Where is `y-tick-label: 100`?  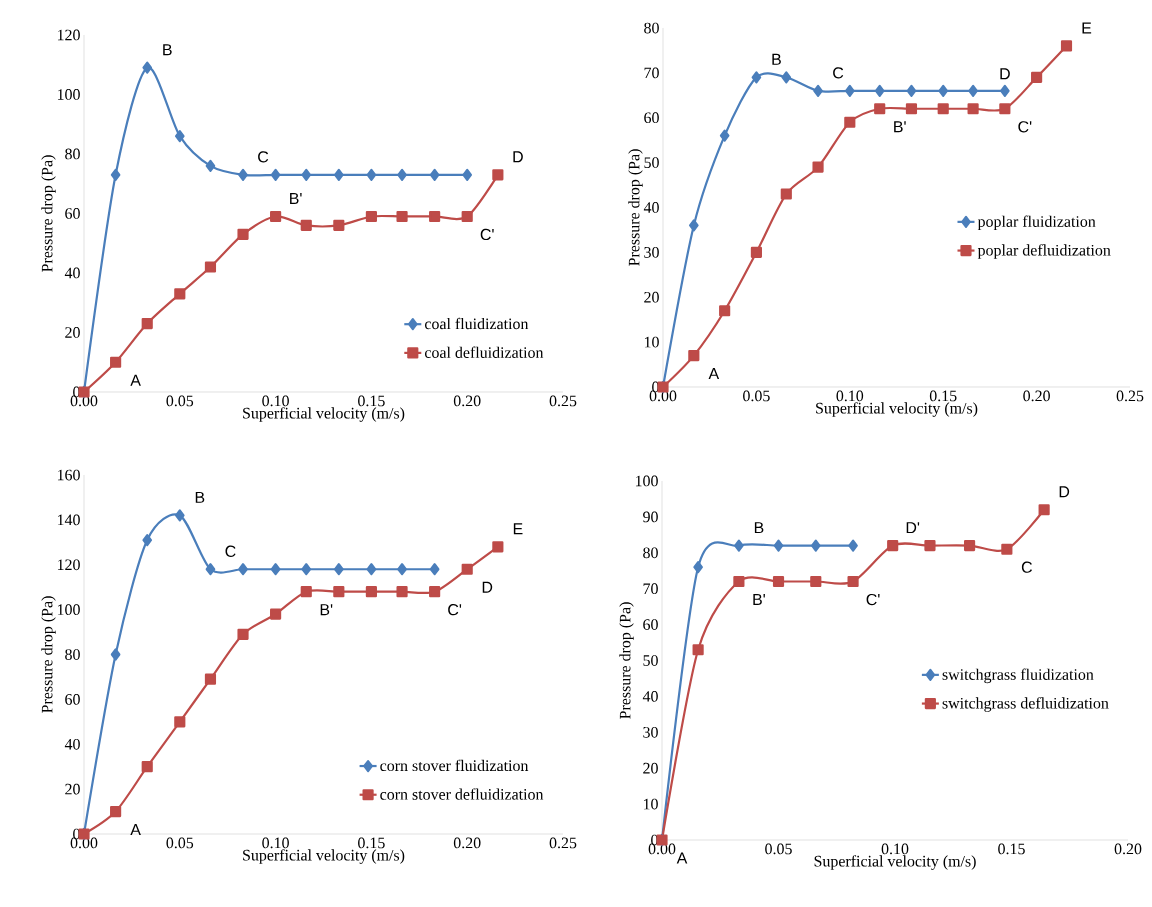 y-tick-label: 100 is located at coordinates (646, 481).